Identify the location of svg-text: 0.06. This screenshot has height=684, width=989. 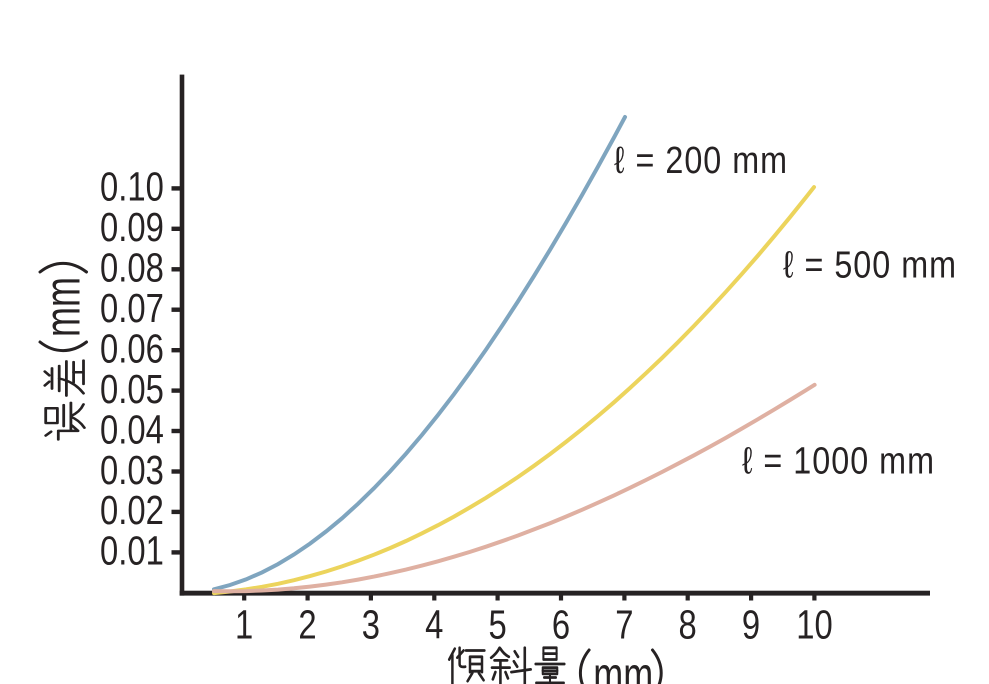
(132, 348).